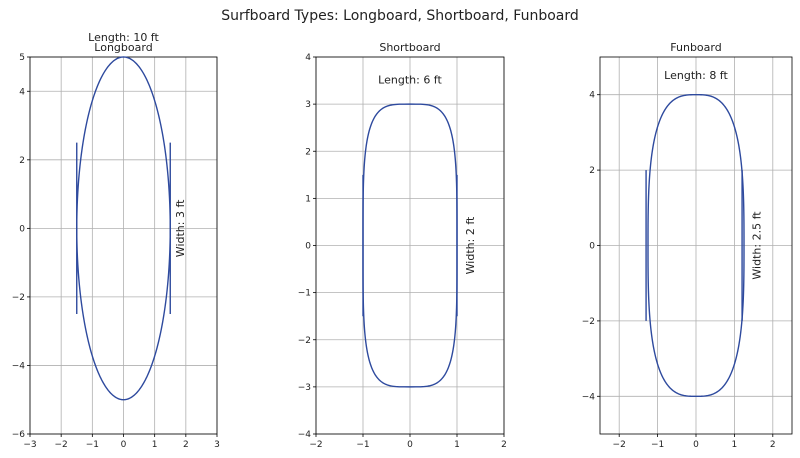  What do you see at coordinates (409, 47) in the screenshot?
I see `panel-title: Shortboard` at bounding box center [409, 47].